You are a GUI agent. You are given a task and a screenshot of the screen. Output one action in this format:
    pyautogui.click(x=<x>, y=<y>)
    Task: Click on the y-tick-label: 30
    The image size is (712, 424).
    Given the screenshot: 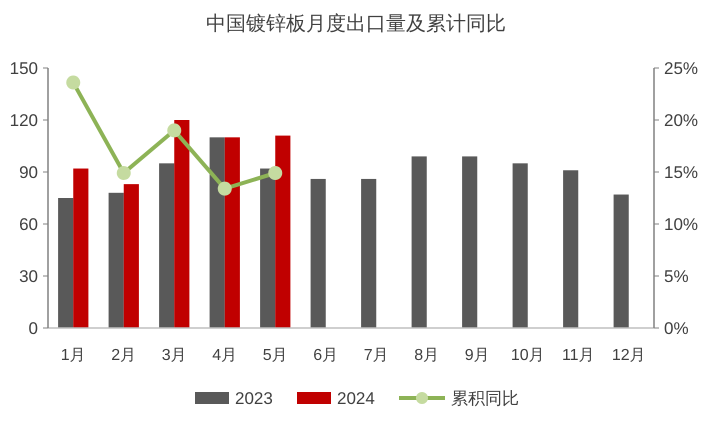 What is the action you would take?
    pyautogui.click(x=28, y=276)
    